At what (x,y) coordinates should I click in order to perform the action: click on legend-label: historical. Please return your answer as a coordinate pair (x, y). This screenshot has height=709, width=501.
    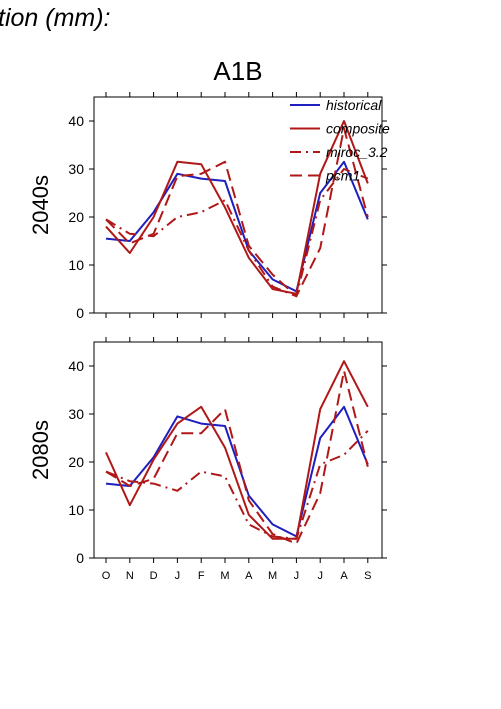
    Looking at the image, I should click on (354, 105).